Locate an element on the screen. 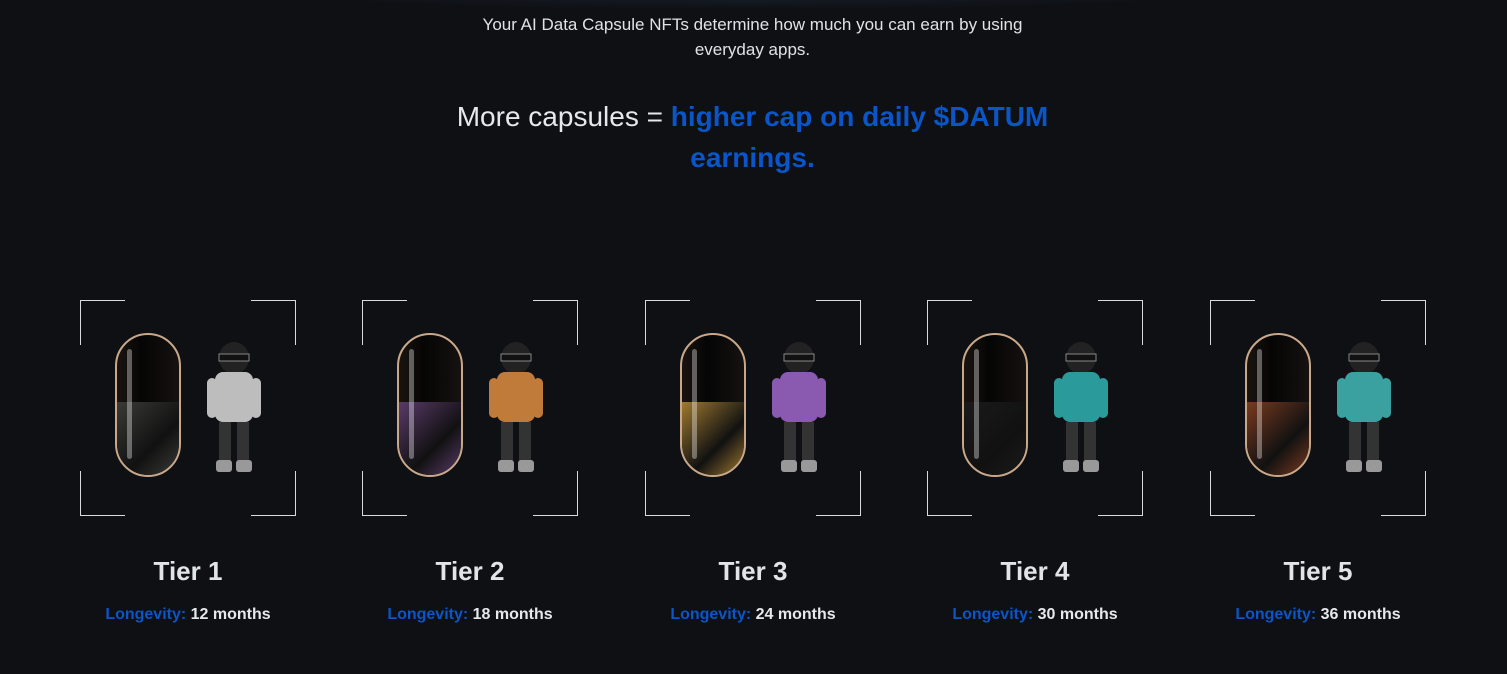 This screenshot has width=1507, height=674. tier-card: Tier 3 Longevity: 24 months is located at coordinates (753, 462).